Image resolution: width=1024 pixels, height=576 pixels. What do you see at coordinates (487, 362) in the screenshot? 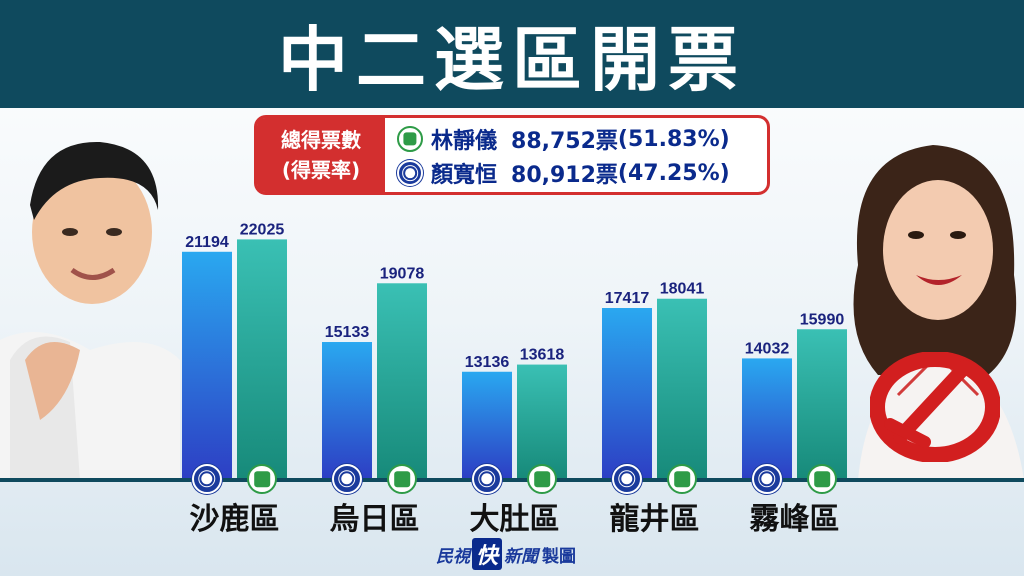
I see `bar-value-label: 13136` at bounding box center [487, 362].